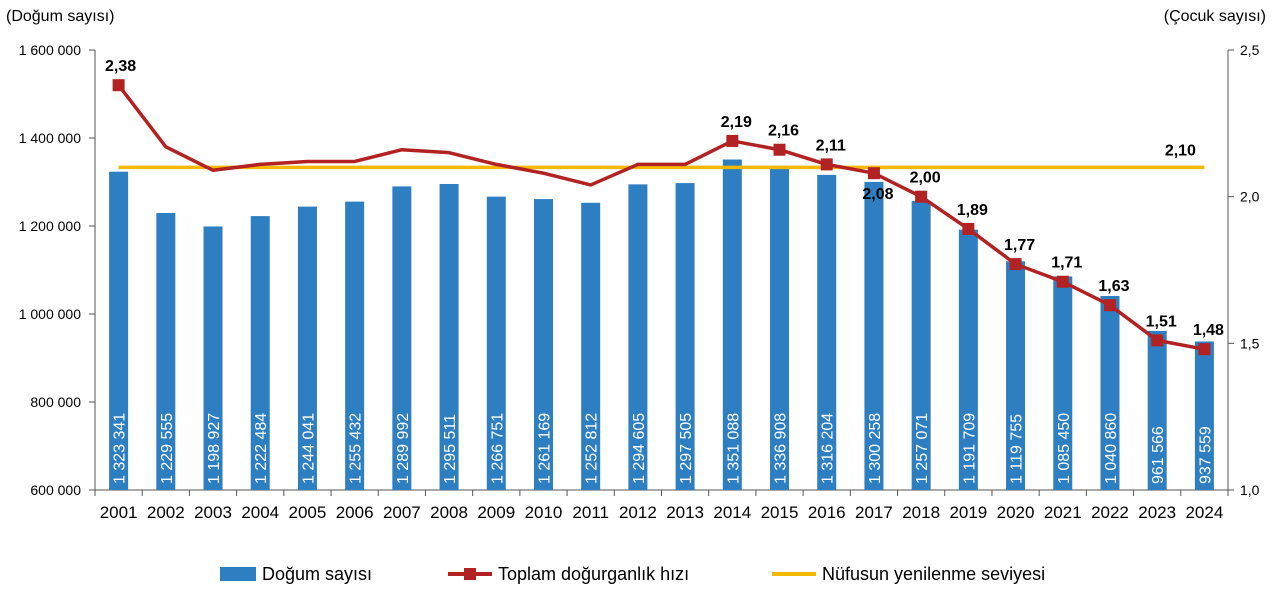  I want to click on bar-value-label: 1 252 812, so click(592, 448).